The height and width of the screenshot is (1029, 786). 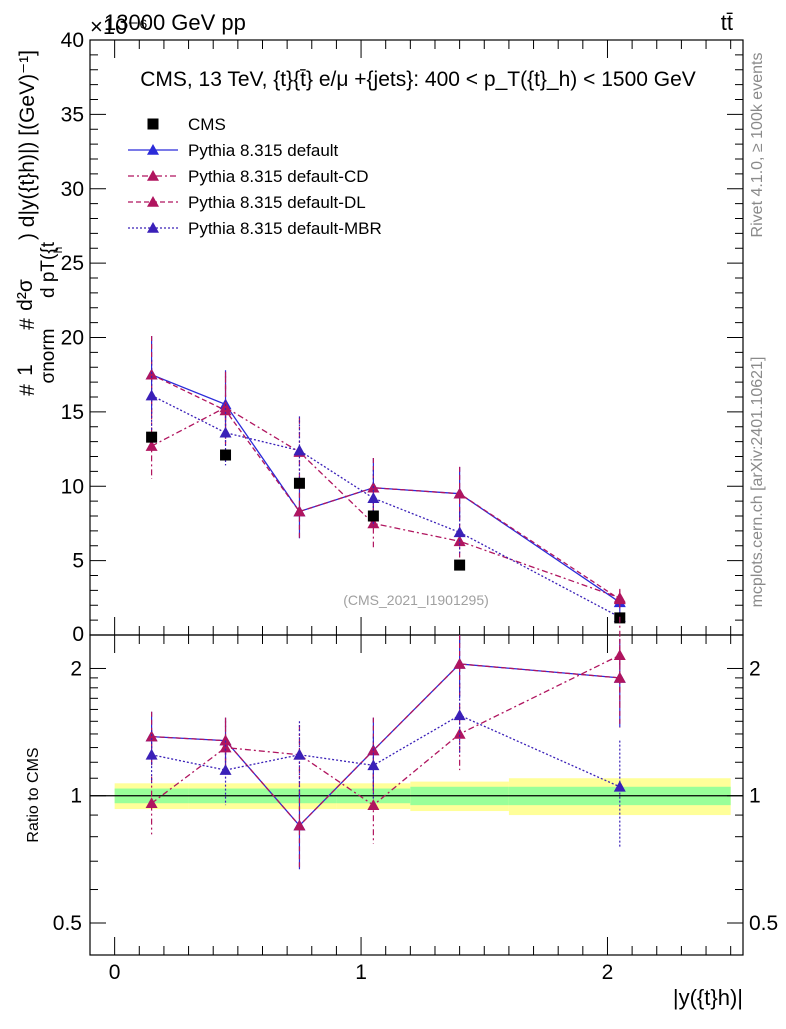 I want to click on legend-label: Pythia 8.315 default, so click(x=263, y=150).